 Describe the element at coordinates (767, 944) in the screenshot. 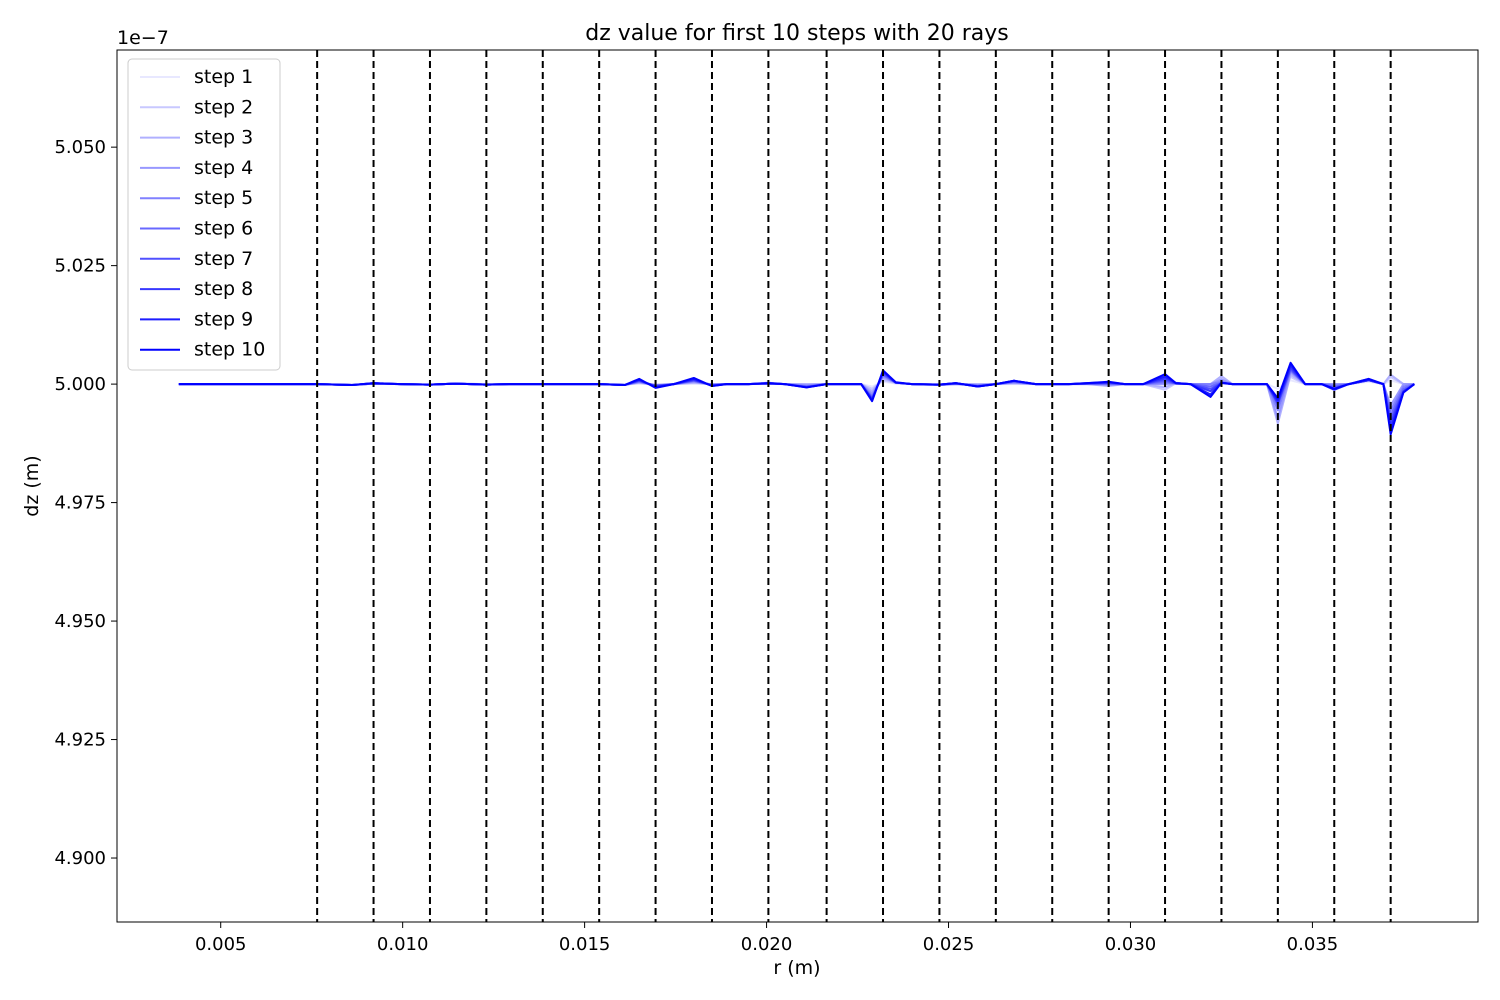

I see `x-tick-label: 0.020` at that location.